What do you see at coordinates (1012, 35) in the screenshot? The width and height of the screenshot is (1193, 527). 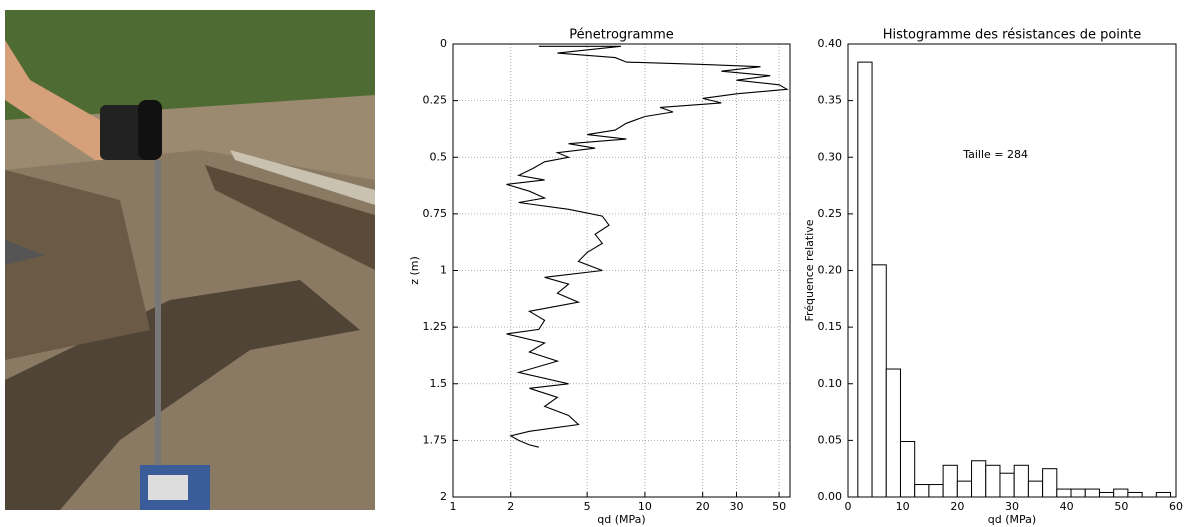 I see `chart-title: Histogramme des résistances de pointe` at bounding box center [1012, 35].